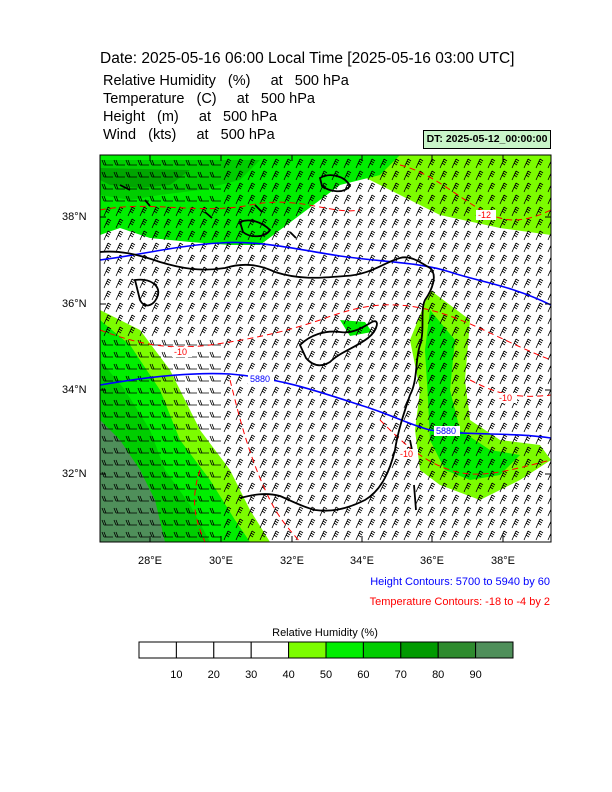 The height and width of the screenshot is (792, 612). I want to click on field-wind: Wind (kts) at 500 hPa, so click(189, 135).